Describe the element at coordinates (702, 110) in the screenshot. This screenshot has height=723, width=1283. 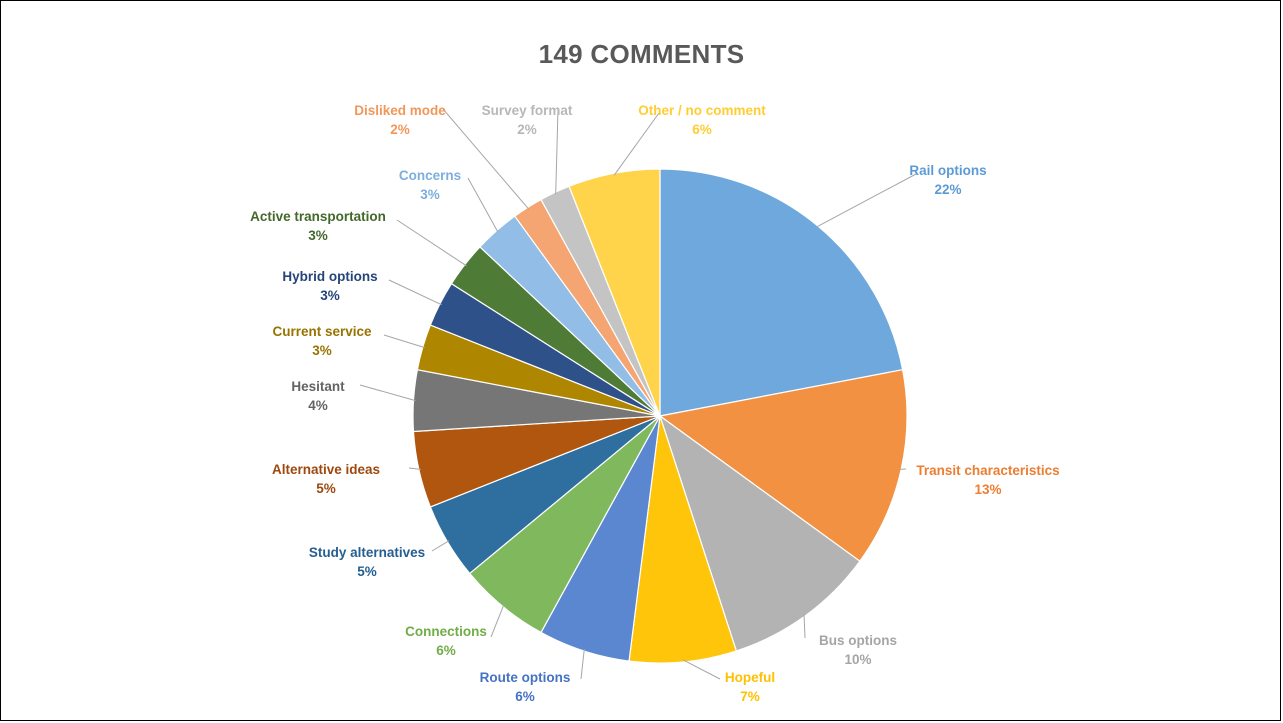
I see `slice-label: Other / no comment` at that location.